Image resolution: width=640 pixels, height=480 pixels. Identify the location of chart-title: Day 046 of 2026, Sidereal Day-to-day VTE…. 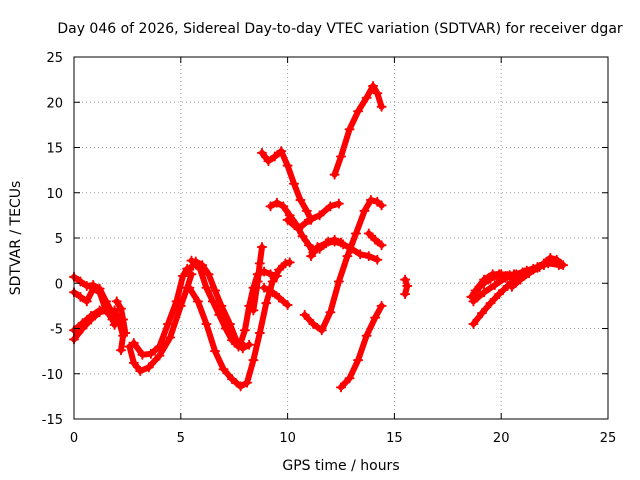
(340, 29).